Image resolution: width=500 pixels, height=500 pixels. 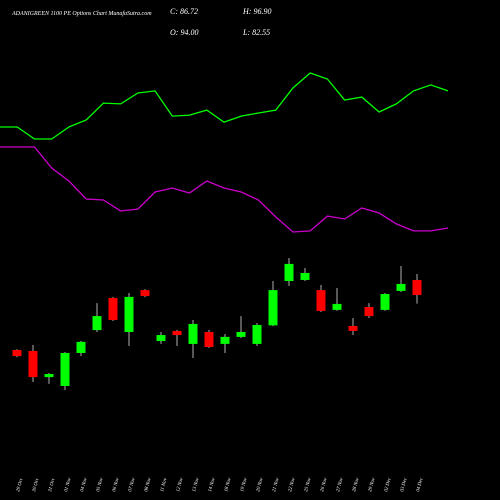 What do you see at coordinates (196, 485) in the screenshot?
I see `x-tick-label: 13 Nov` at bounding box center [196, 485].